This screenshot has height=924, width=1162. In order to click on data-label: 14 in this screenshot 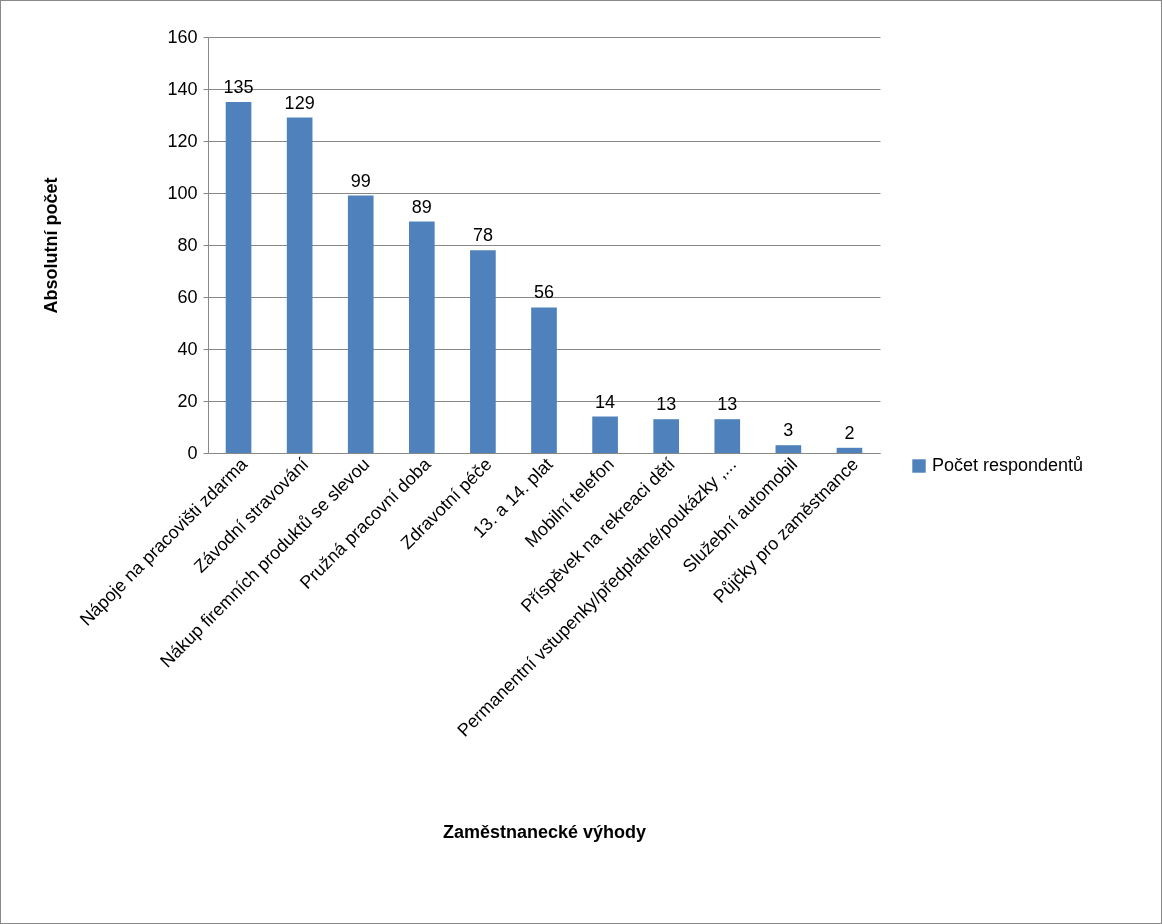, I will do `click(605, 401)`.